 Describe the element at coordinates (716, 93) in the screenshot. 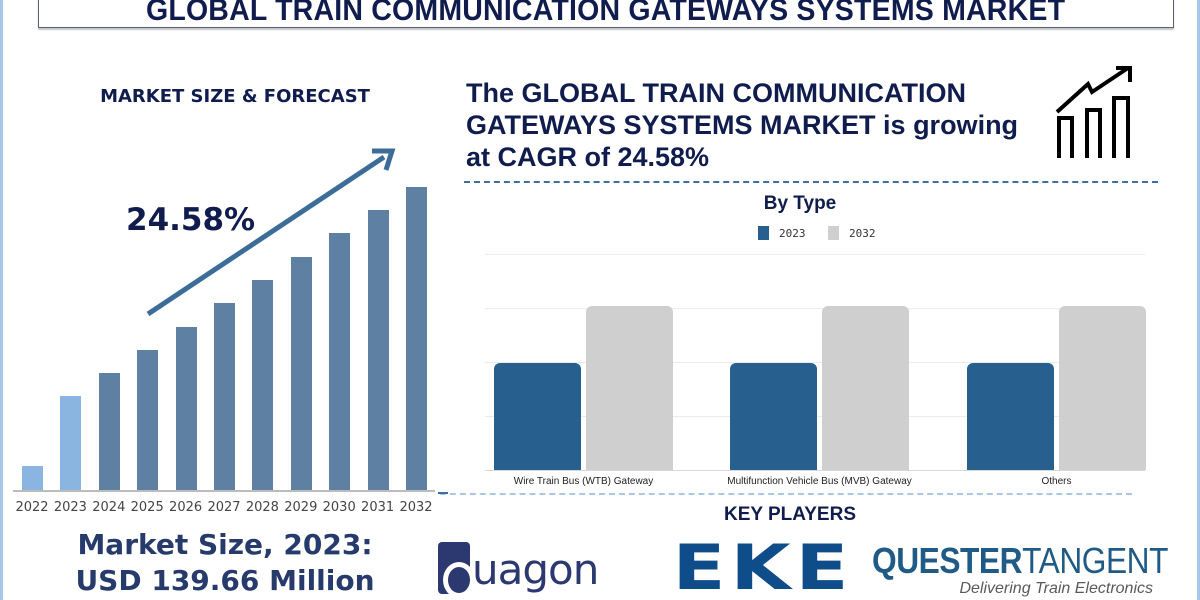

I see `headline-line-1: The GLOBAL TRAIN COMMUNICATION` at that location.